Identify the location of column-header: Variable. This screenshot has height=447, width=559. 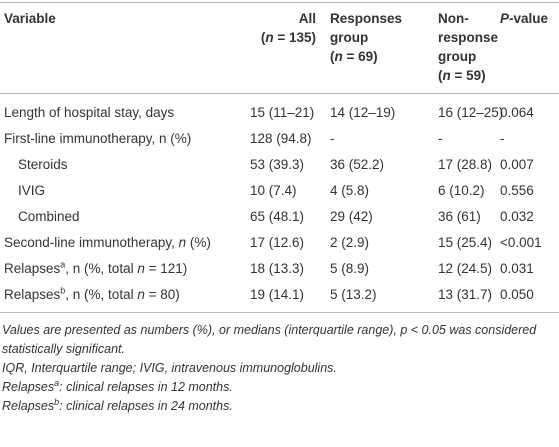
(123, 48).